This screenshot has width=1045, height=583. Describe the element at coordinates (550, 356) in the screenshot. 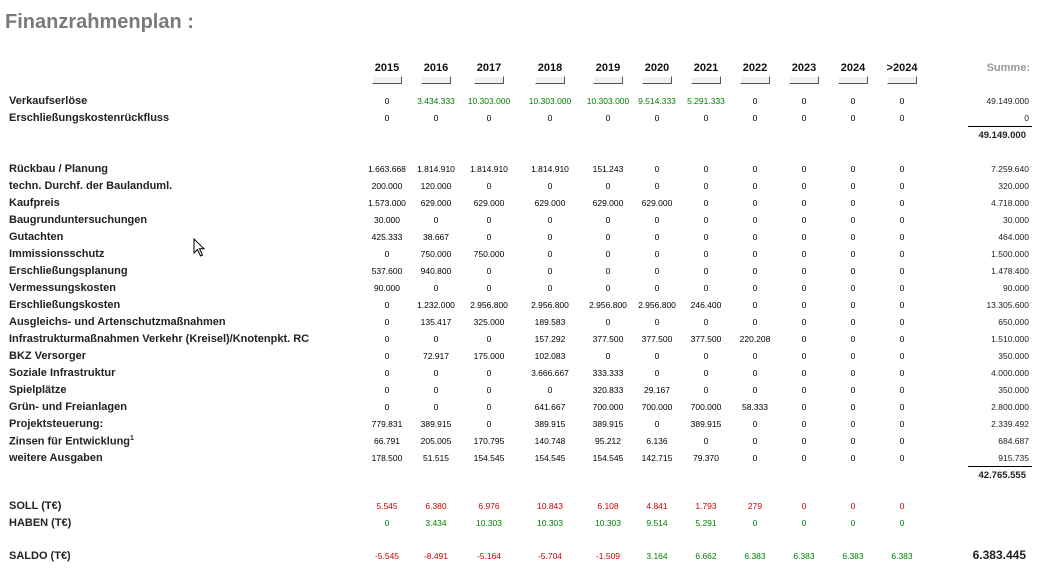

I see `value-cell: 102.083` at that location.